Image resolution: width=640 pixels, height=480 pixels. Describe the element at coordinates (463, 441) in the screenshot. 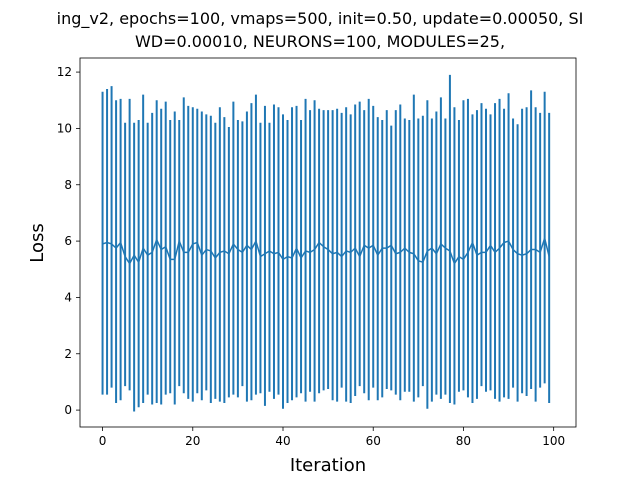

I see `x-tick-label: 80` at that location.